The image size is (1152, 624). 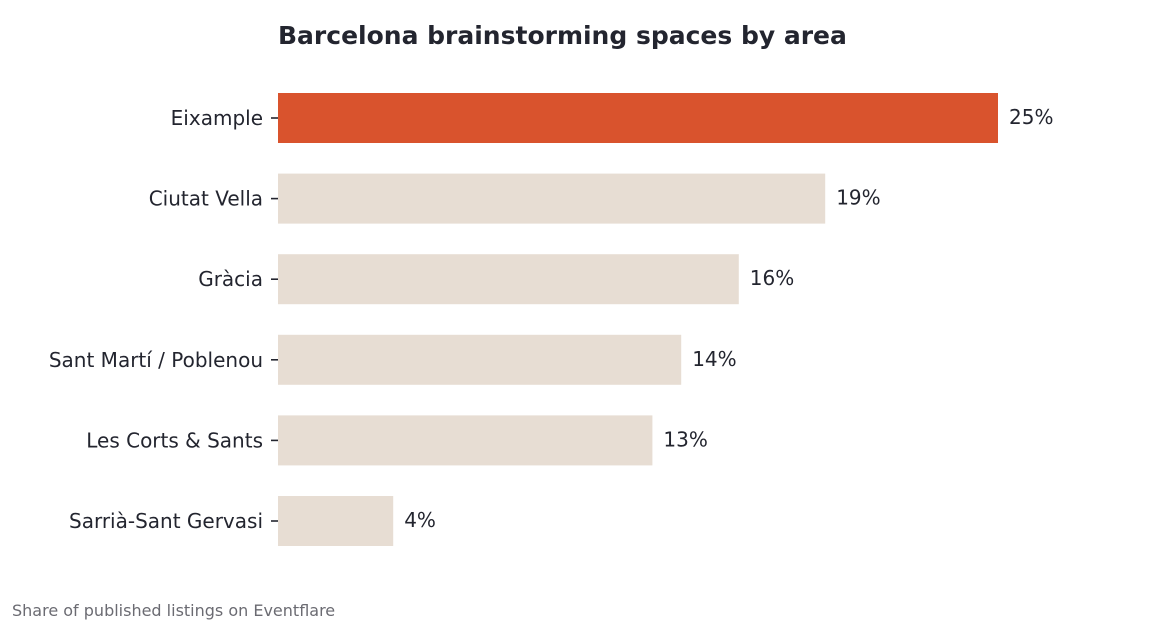 What do you see at coordinates (206, 199) in the screenshot?
I see `category-label-1: Ciutat Vella` at bounding box center [206, 199].